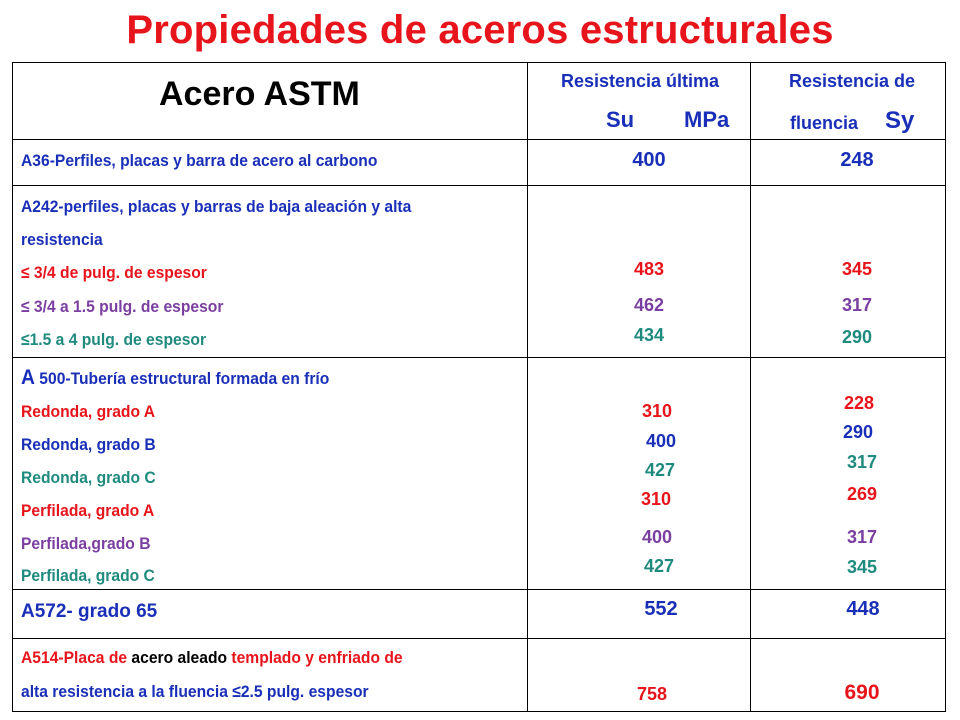  Describe the element at coordinates (862, 567) in the screenshot. I see `row-a500-item-sy: 345` at that location.